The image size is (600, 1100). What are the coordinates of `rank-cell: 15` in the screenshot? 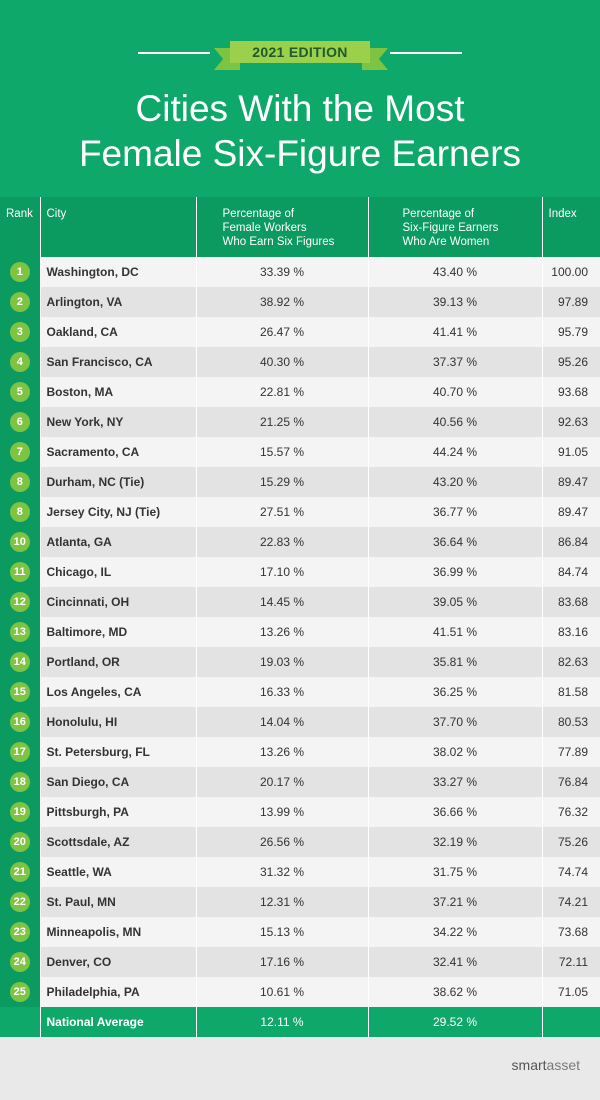 It's located at (20, 692).